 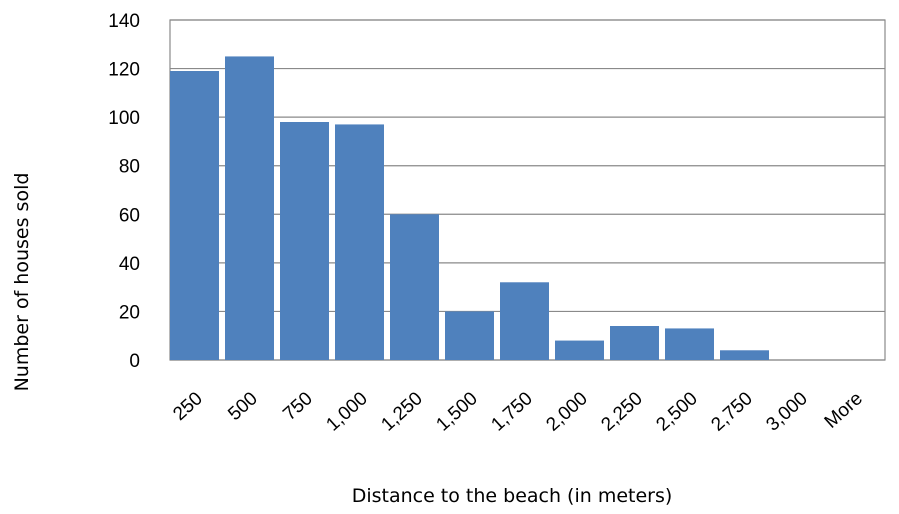 I want to click on y-axis-title: Number of houses sold, so click(x=22, y=282).